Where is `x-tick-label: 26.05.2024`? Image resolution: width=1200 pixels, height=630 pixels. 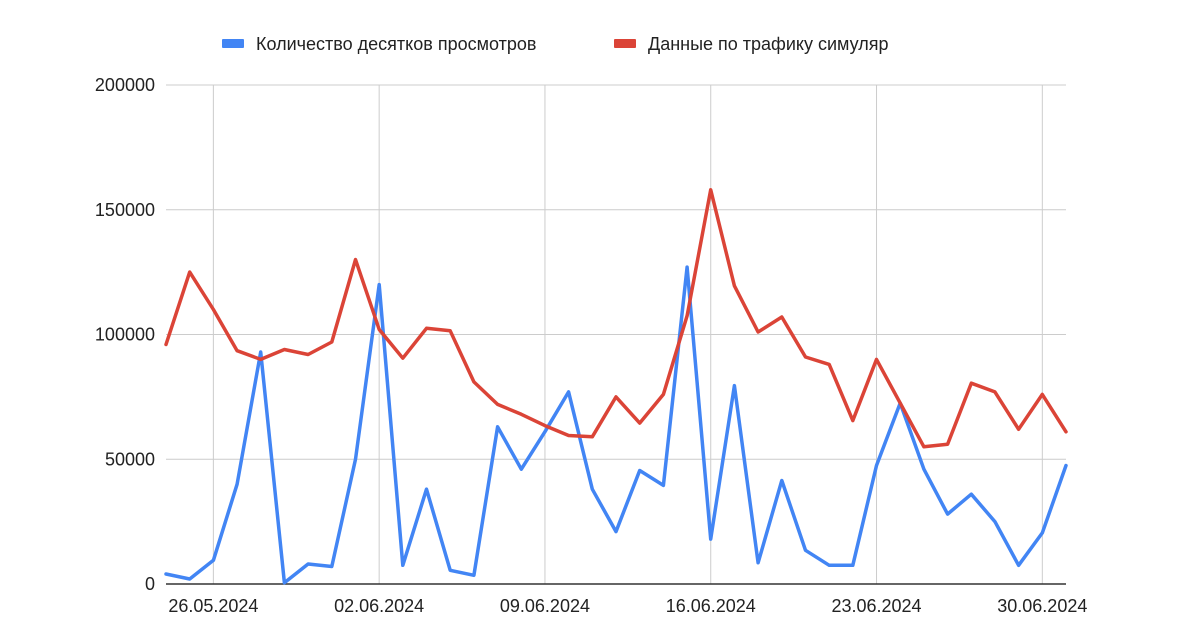 x-tick-label: 26.05.2024 is located at coordinates (213, 606).